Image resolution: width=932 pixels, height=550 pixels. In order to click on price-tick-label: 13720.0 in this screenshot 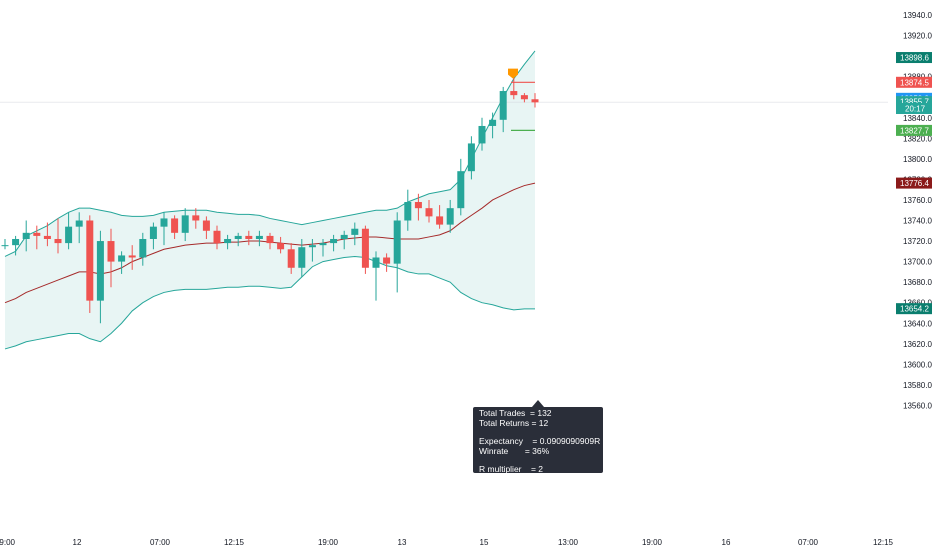, I will do `click(917, 241)`.